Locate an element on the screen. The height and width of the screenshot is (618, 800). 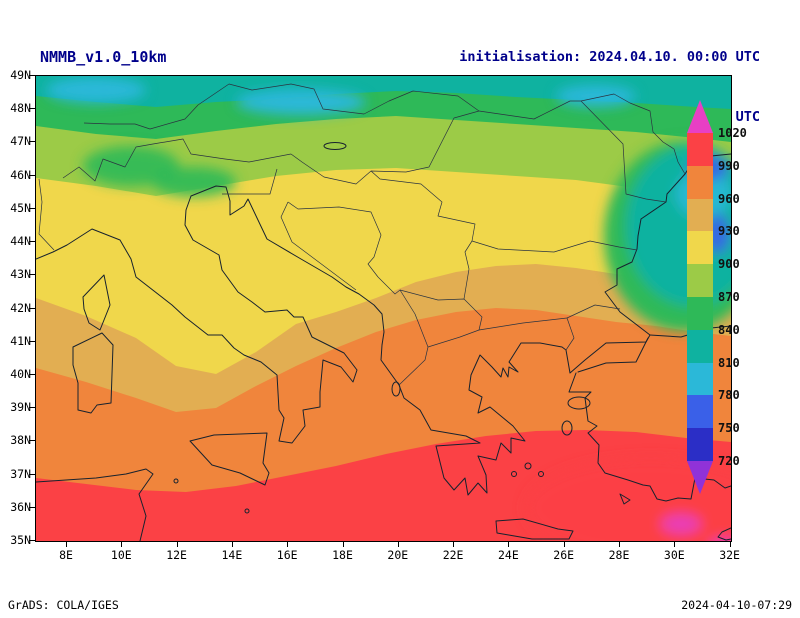
colorbar-label: 960 is located at coordinates (729, 198).